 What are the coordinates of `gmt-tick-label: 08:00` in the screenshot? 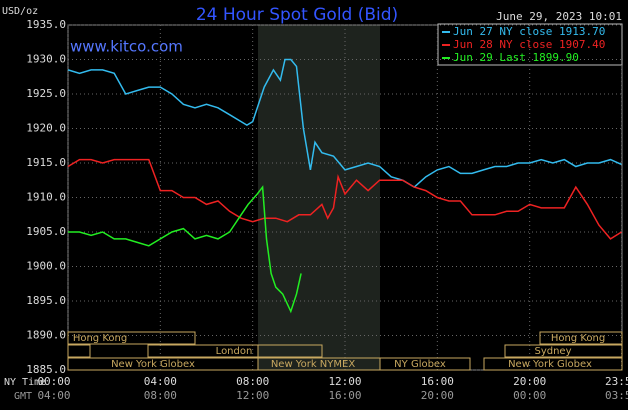 It's located at (160, 395).